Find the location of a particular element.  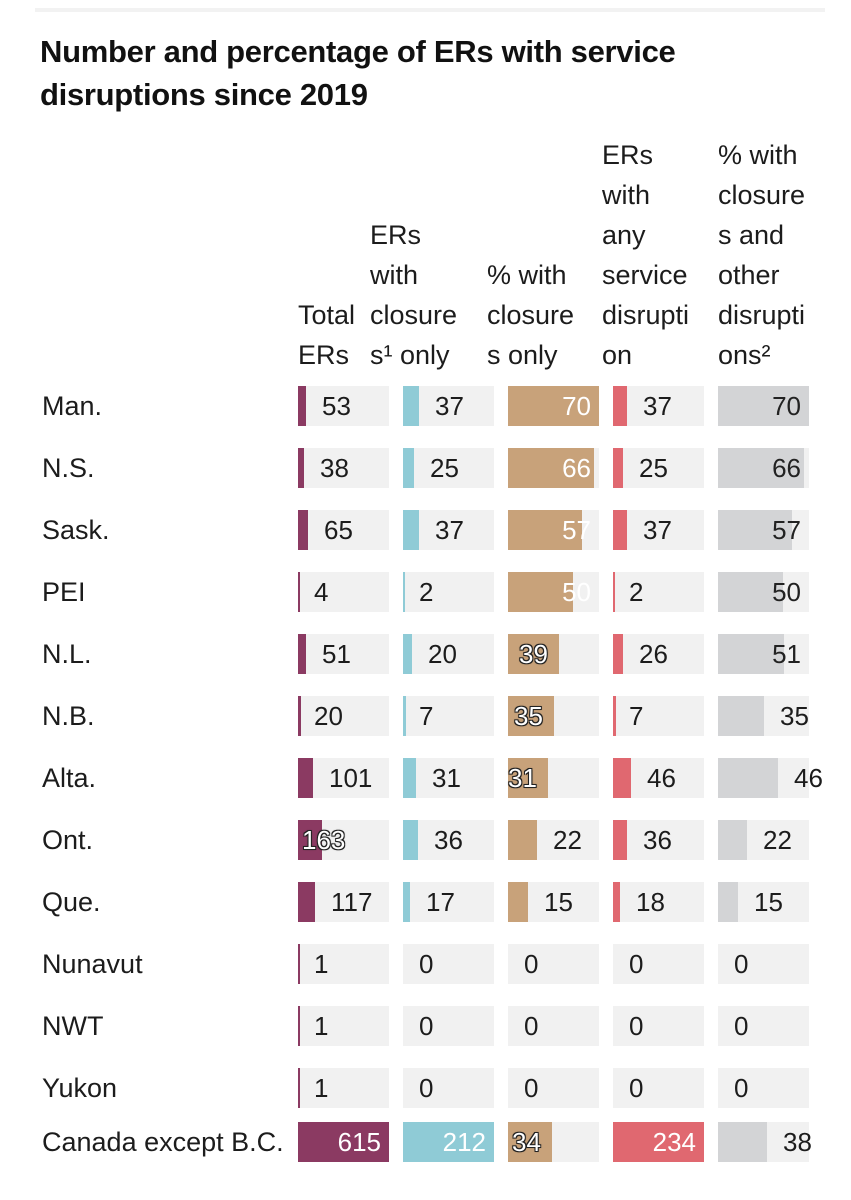

cell-any-disruption: 25 is located at coordinates (658, 468).